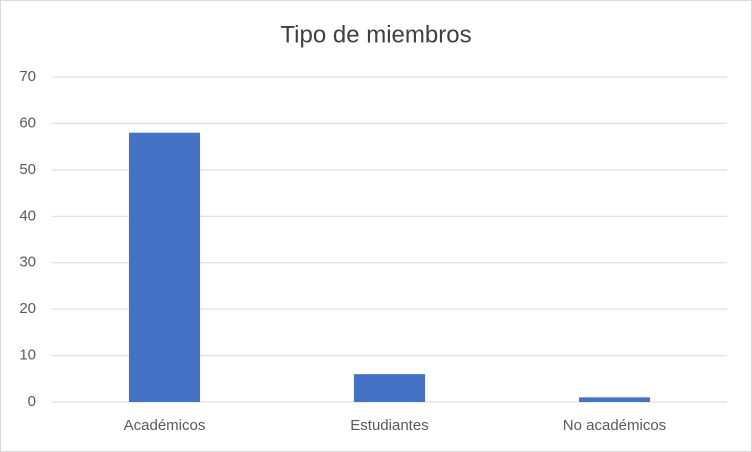 The image size is (752, 452). What do you see at coordinates (27, 169) in the screenshot?
I see `y-tick-label: 50` at bounding box center [27, 169].